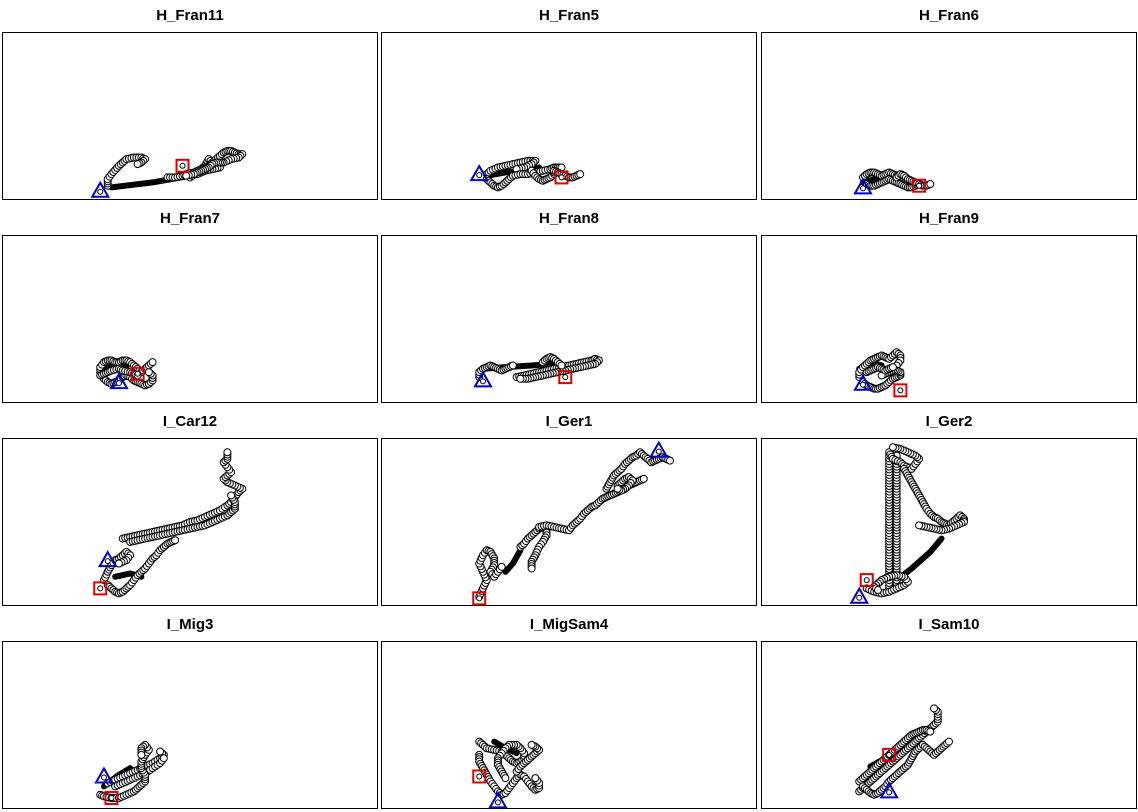 The image size is (1138, 812). I want to click on panel-title-i-ger1: I_Ger1, so click(569, 421).